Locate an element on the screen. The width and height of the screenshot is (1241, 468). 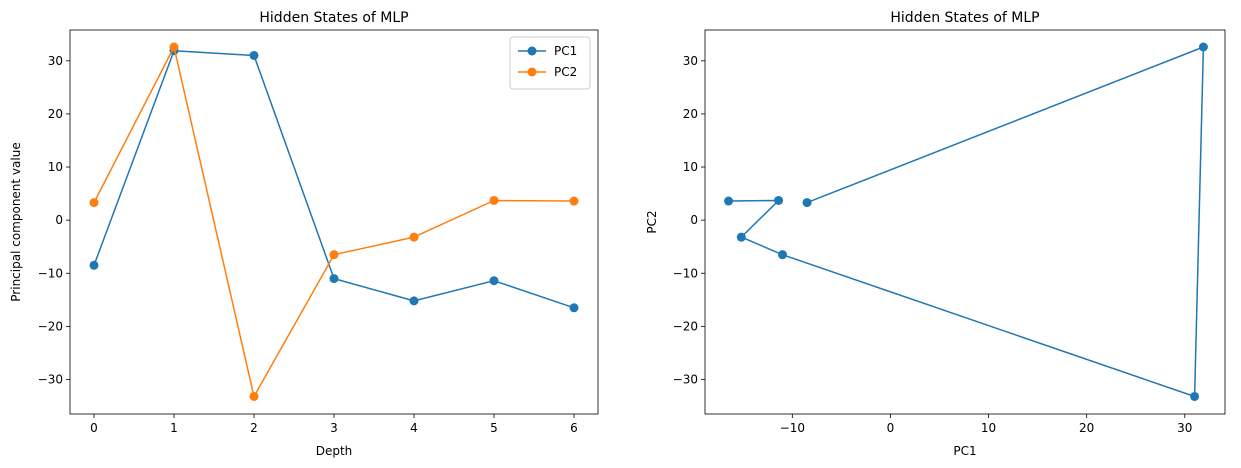
x-tick-label: 30 is located at coordinates (1184, 428).